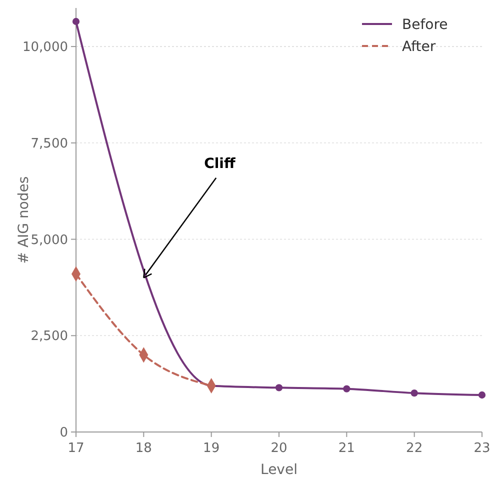 This screenshot has width=504, height=500. What do you see at coordinates (49, 144) in the screenshot?
I see `y-tick-label: 7,500` at bounding box center [49, 144].